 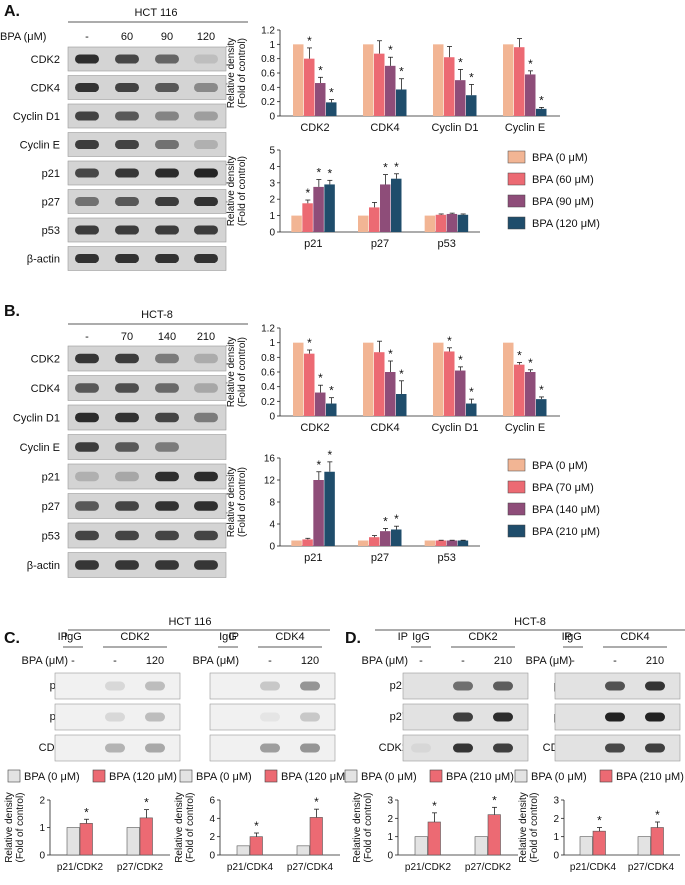 What do you see at coordinates (45, 60) in the screenshot?
I see `panelA-blot-CDK2-label: CDK2` at bounding box center [45, 60].